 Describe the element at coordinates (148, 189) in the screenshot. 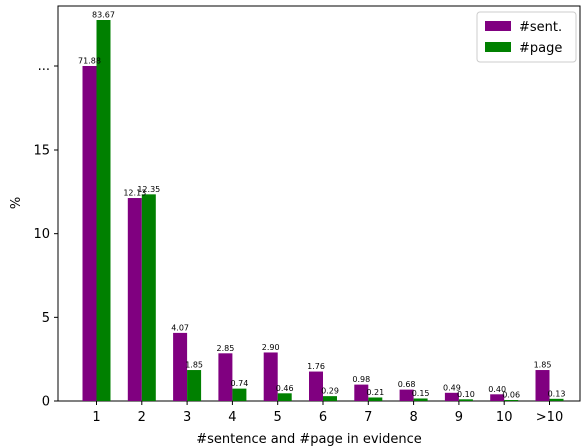

I see `data-label-page: 12.35` at that location.